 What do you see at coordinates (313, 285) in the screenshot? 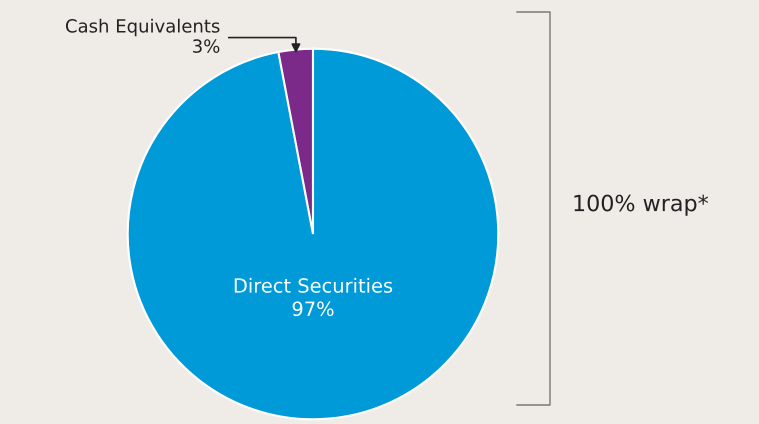
I see `slice-label: Direct Securities` at bounding box center [313, 285].